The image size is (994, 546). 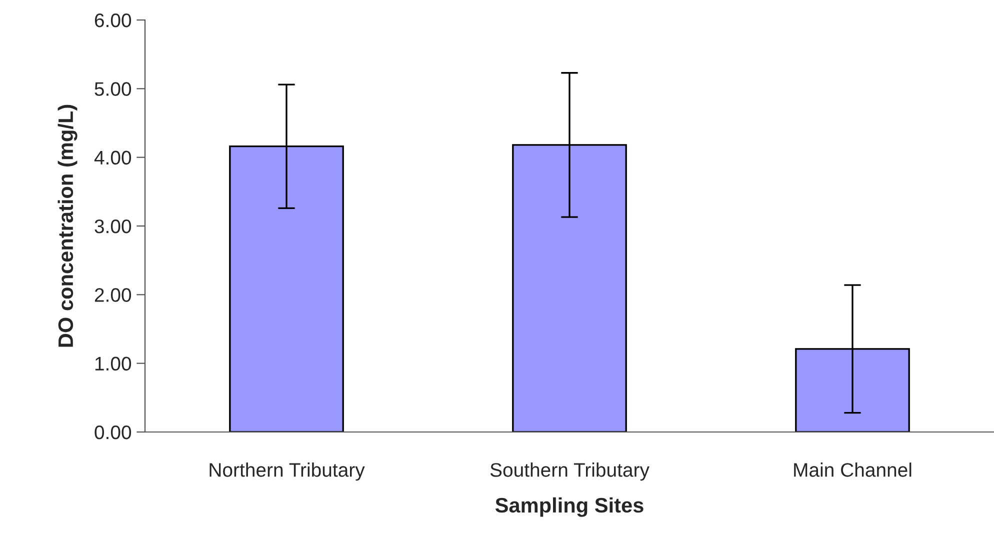 What do you see at coordinates (570, 471) in the screenshot?
I see `x-tick-label: Southern Tributary` at bounding box center [570, 471].